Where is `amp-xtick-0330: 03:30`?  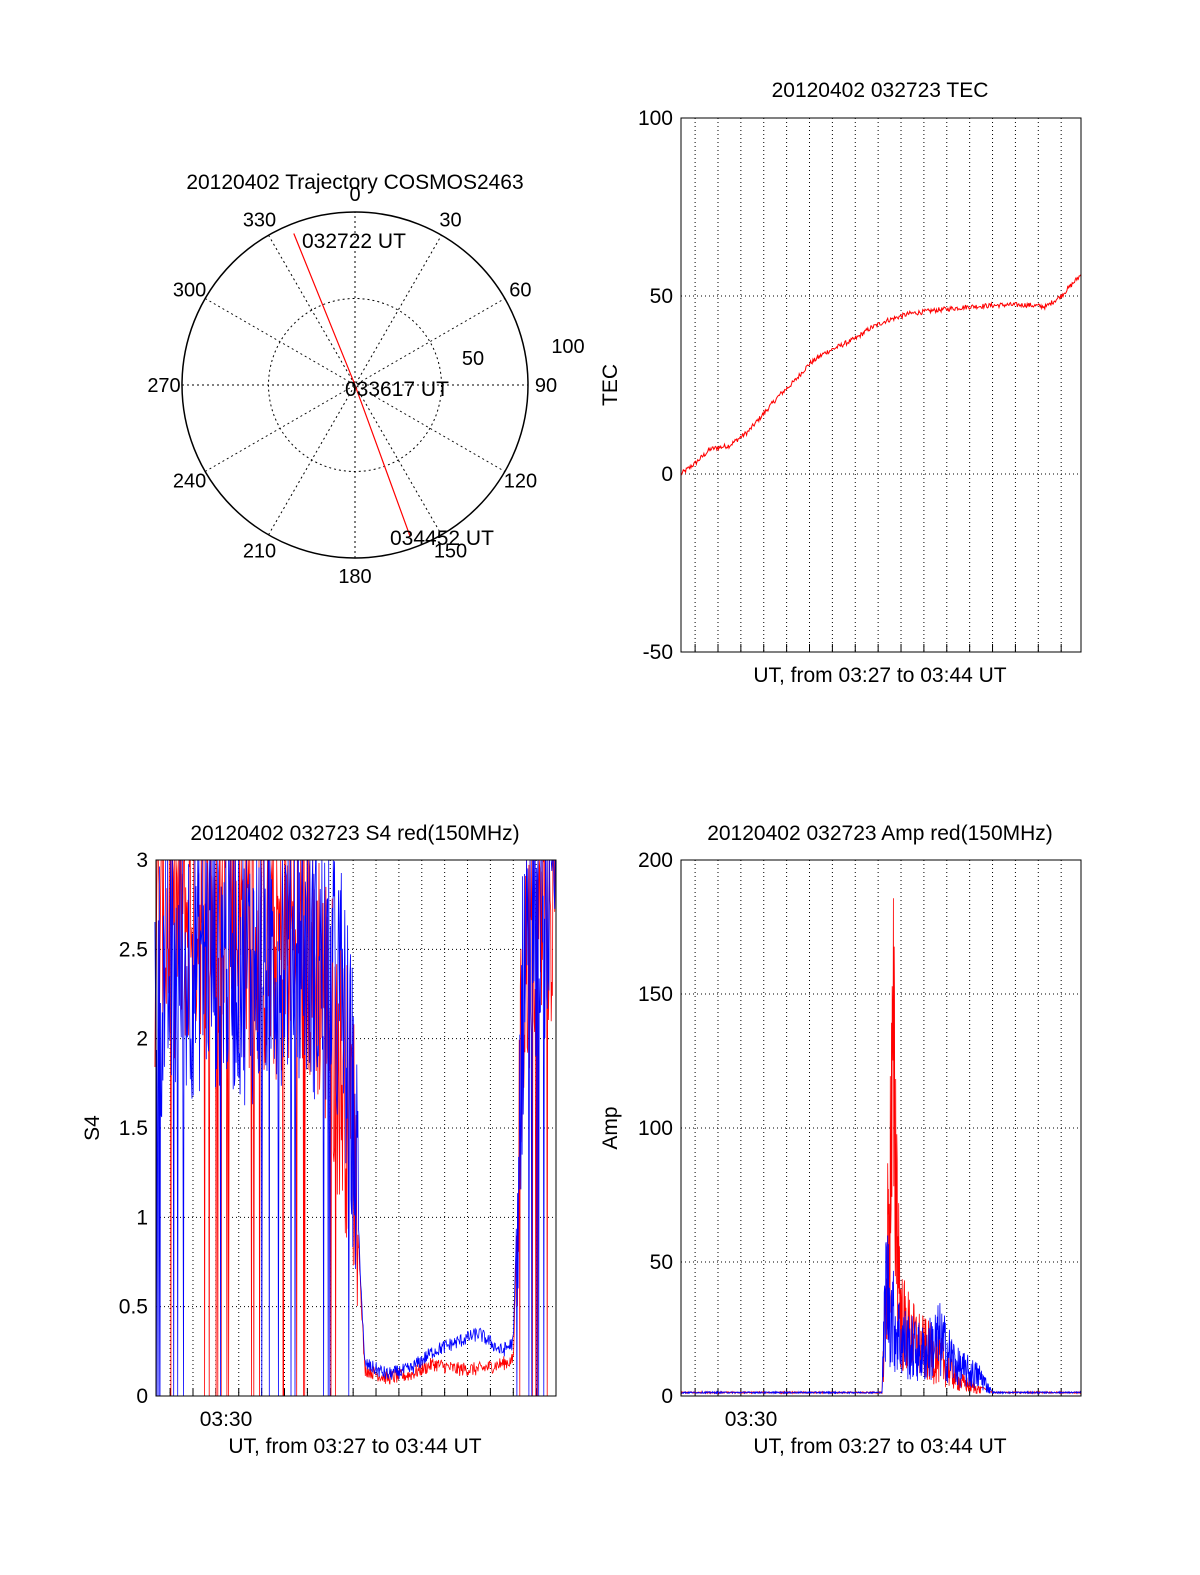 amp-xtick-0330: 03:30 is located at coordinates (751, 1419).